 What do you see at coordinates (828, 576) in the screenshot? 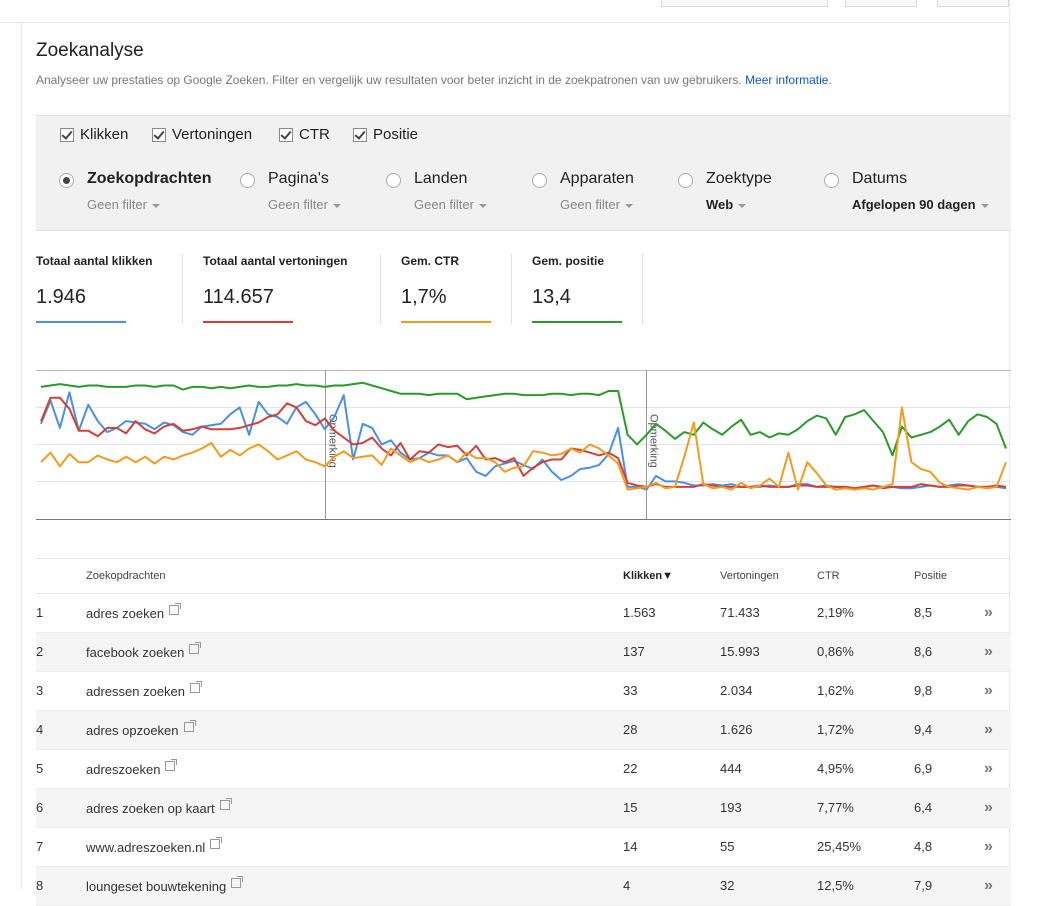
I see `header-ctr: CTR` at bounding box center [828, 576].